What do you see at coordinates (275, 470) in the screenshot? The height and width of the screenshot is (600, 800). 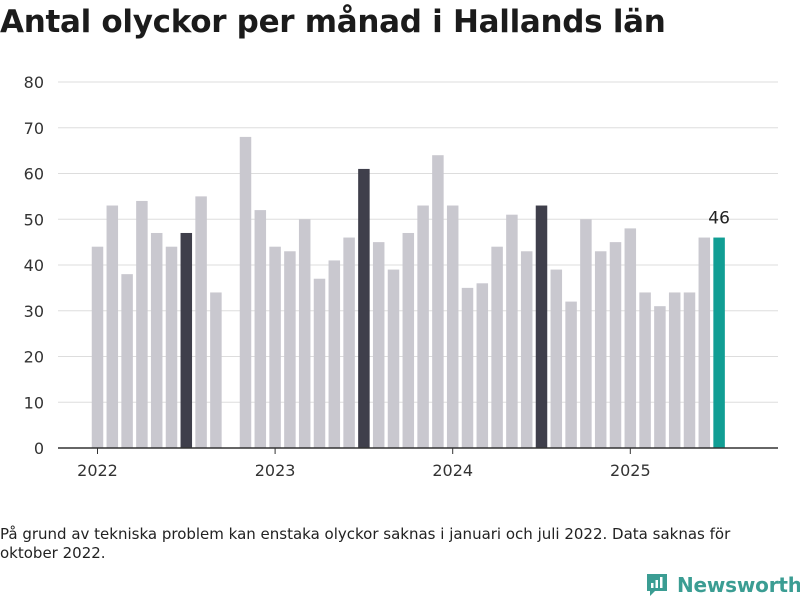 I see `x-tick-label: 2023` at bounding box center [275, 470].